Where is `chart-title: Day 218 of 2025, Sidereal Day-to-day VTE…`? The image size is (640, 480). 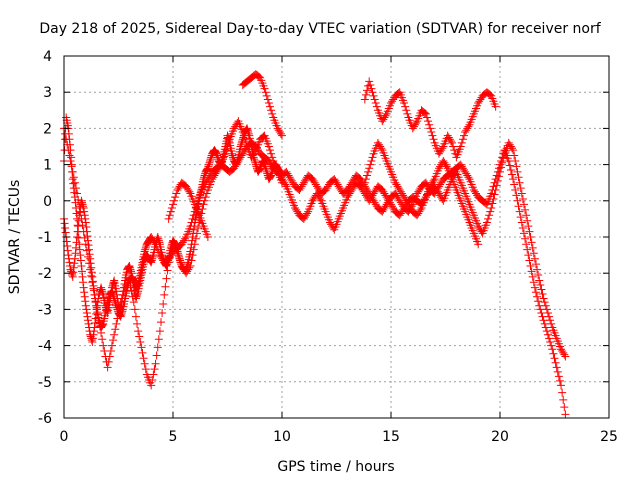
chart-title: Day 218 of 2025, Sidereal Day-to-day VTE… is located at coordinates (320, 29).